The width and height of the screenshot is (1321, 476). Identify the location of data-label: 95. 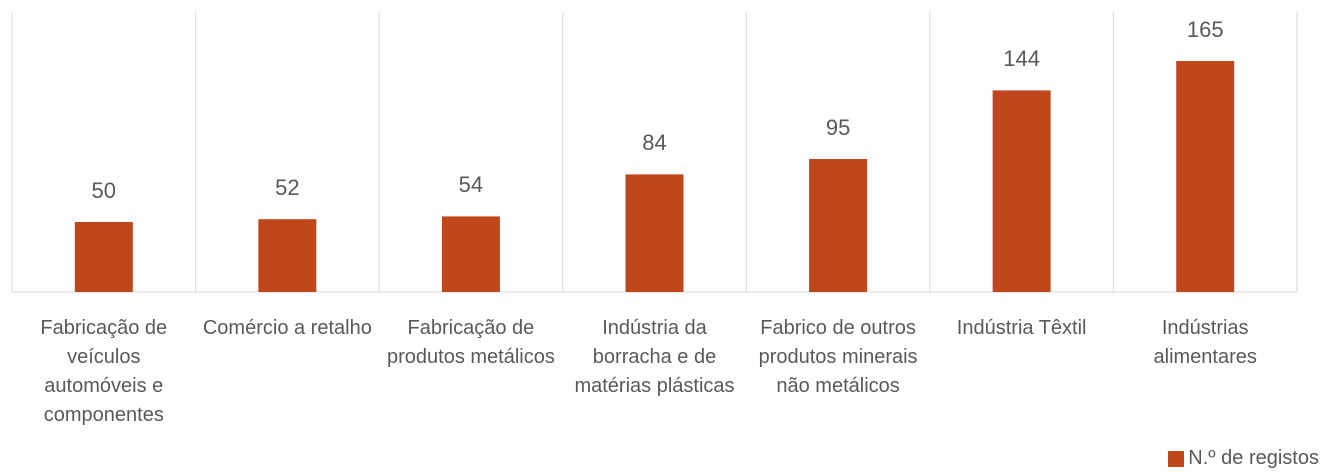
(838, 127).